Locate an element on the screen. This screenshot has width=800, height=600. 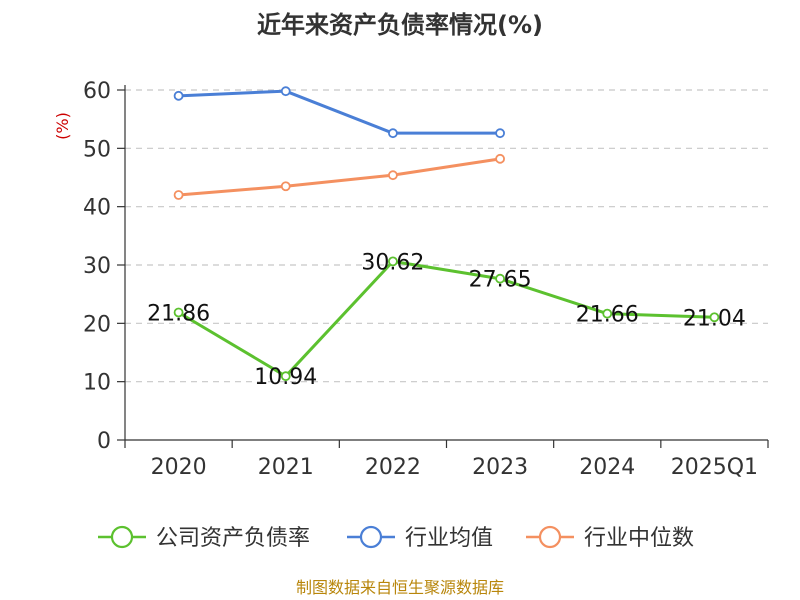
data-label: 30.62 is located at coordinates (392, 262).